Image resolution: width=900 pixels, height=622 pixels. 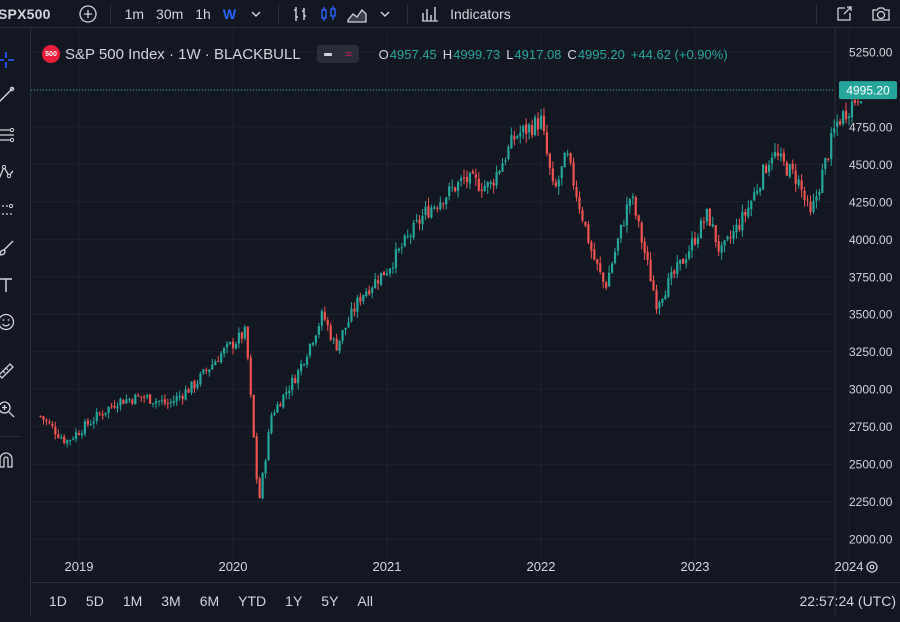 I want to click on fib-levels-icon, so click(x=9, y=135).